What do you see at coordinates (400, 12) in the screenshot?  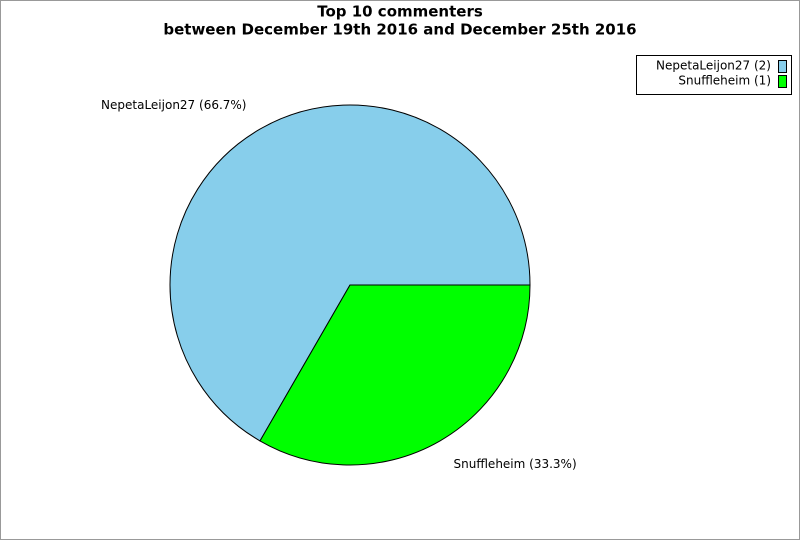 I see `chart-title: Top 10 commenters` at bounding box center [400, 12].